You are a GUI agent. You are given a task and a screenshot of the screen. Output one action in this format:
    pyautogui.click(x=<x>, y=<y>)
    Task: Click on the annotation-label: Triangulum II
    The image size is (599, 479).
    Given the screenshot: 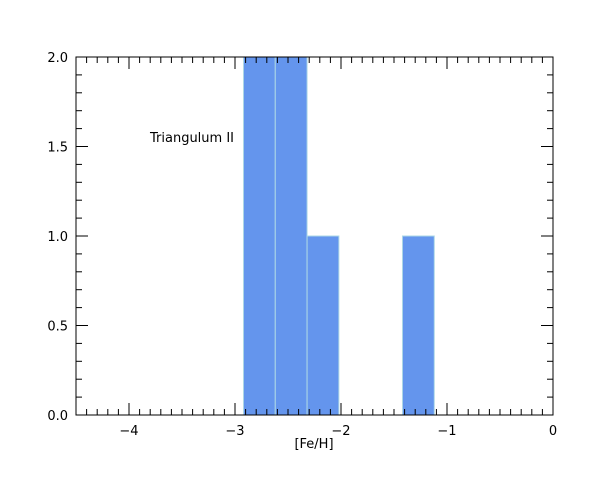 What is the action you would take?
    pyautogui.click(x=191, y=138)
    